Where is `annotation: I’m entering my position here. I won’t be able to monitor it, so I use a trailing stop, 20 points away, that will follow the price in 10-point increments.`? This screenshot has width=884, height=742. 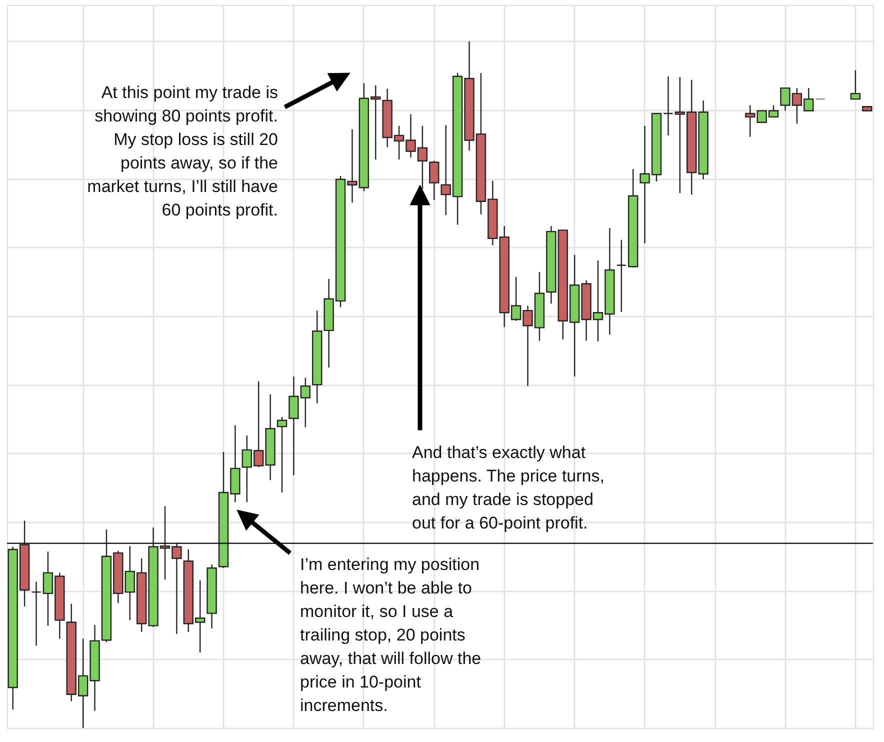 annotation: I’m entering my position here. I won’t be able to monitor it, so I use a trailing stop, 20 points away, that will follow the price in 10-point increments. is located at coordinates (391, 635).